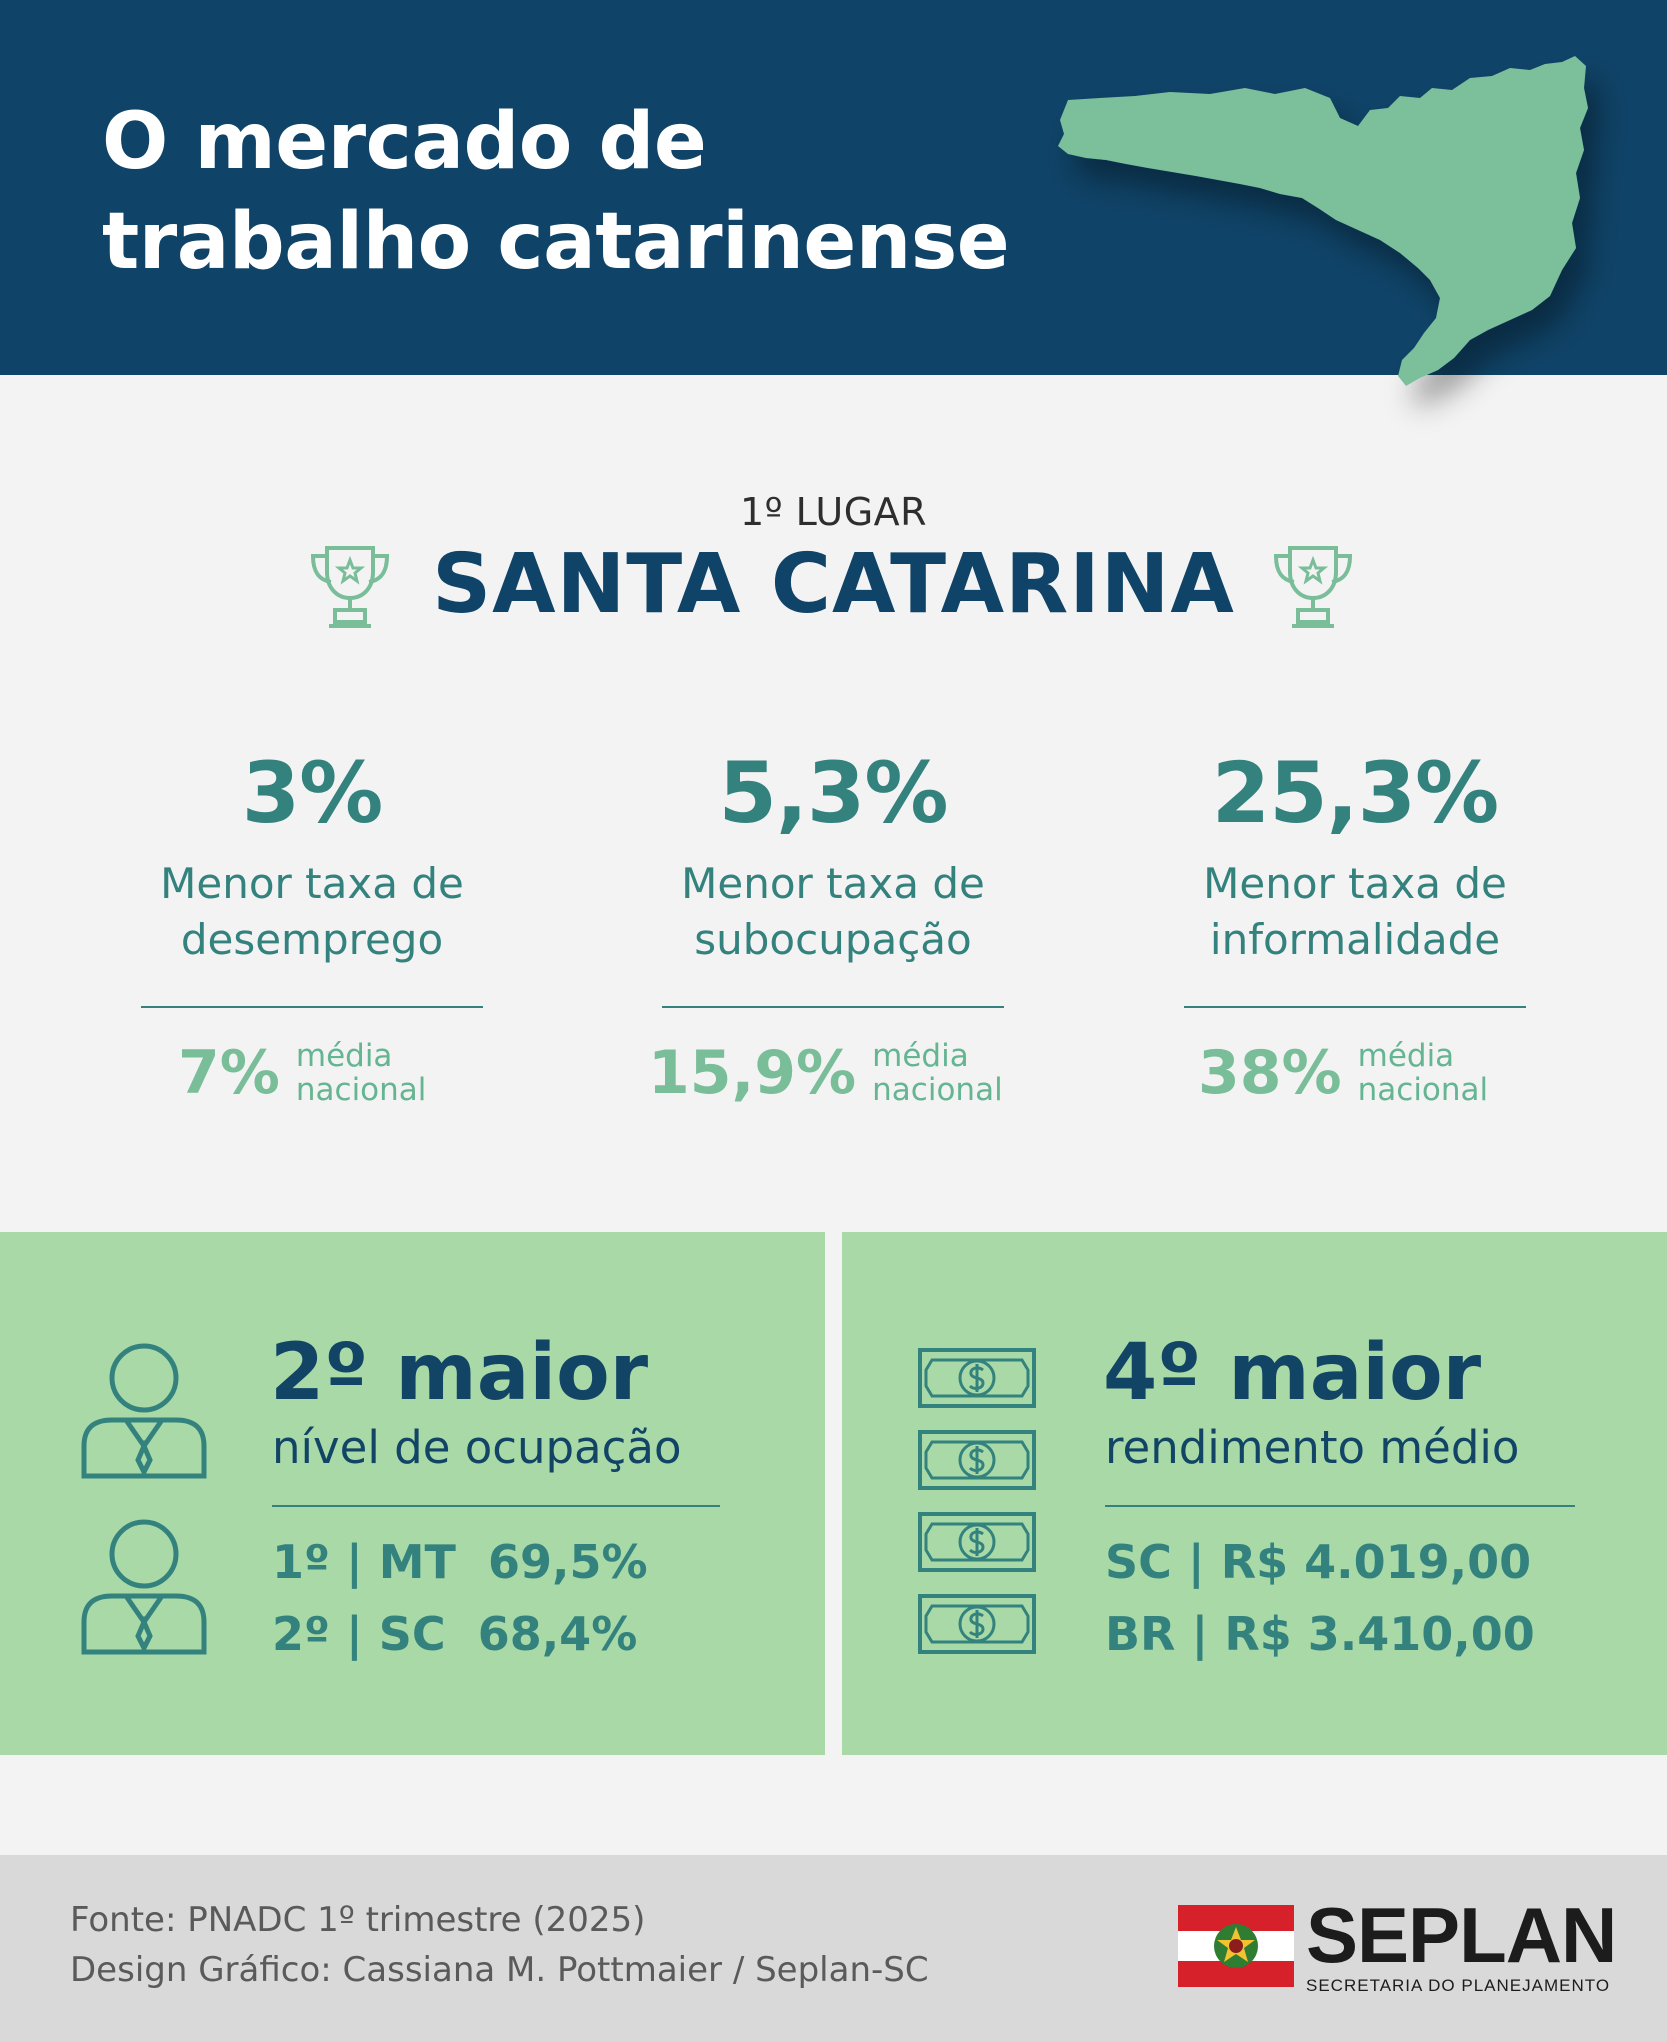 This screenshot has width=1667, height=2042. What do you see at coordinates (833, 1948) in the screenshot?
I see `footer` at bounding box center [833, 1948].